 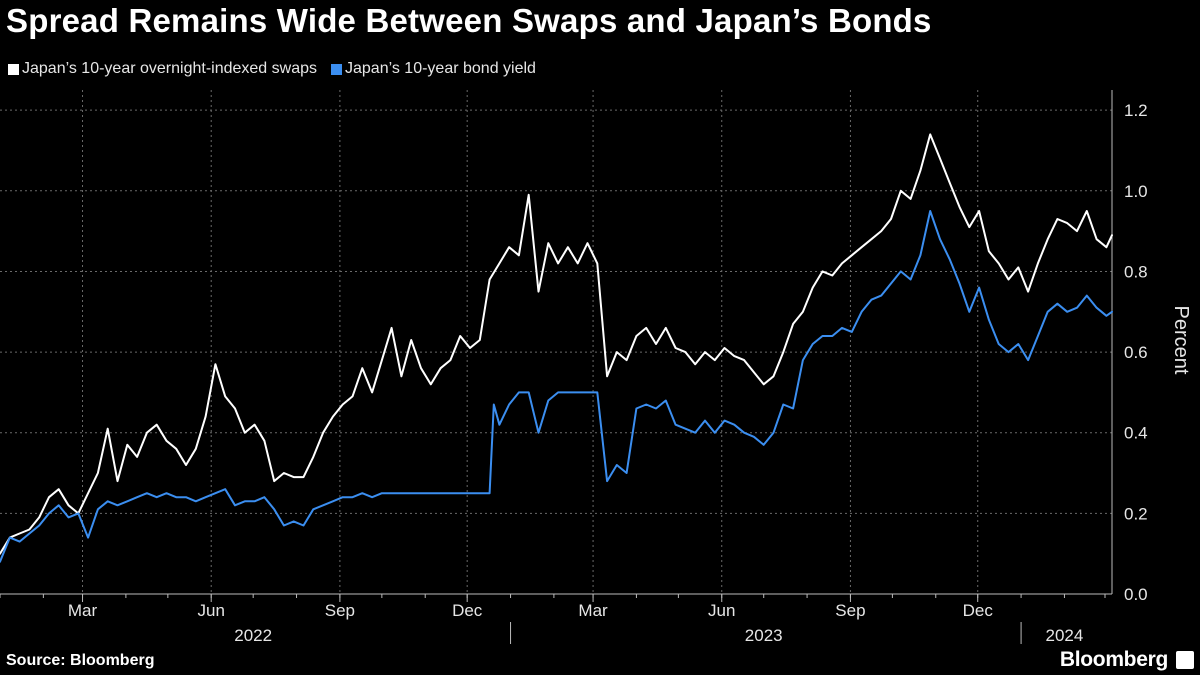 I want to click on legend-swatch-bond-yield, so click(x=336, y=69).